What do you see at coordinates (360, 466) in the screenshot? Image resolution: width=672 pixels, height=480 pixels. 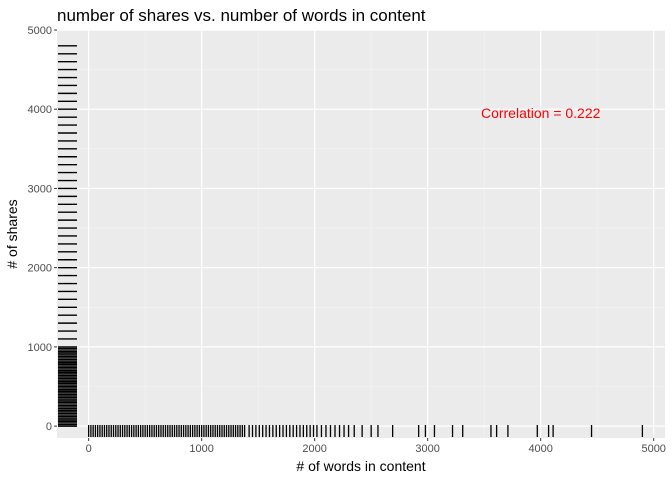 I see `x-axis-title: # of words in content` at bounding box center [360, 466].